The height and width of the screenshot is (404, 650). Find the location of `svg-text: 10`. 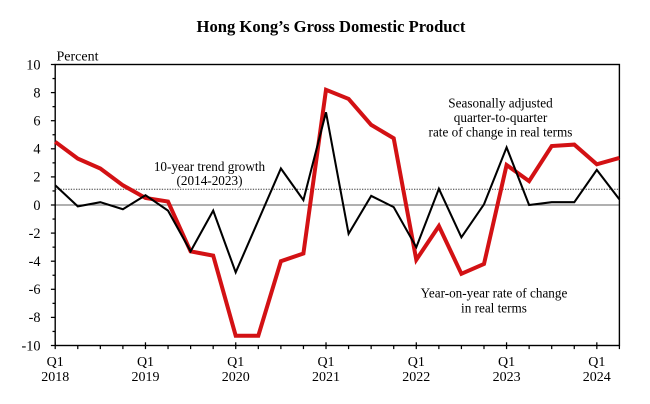

svg-text: 10 is located at coordinates (33, 65).